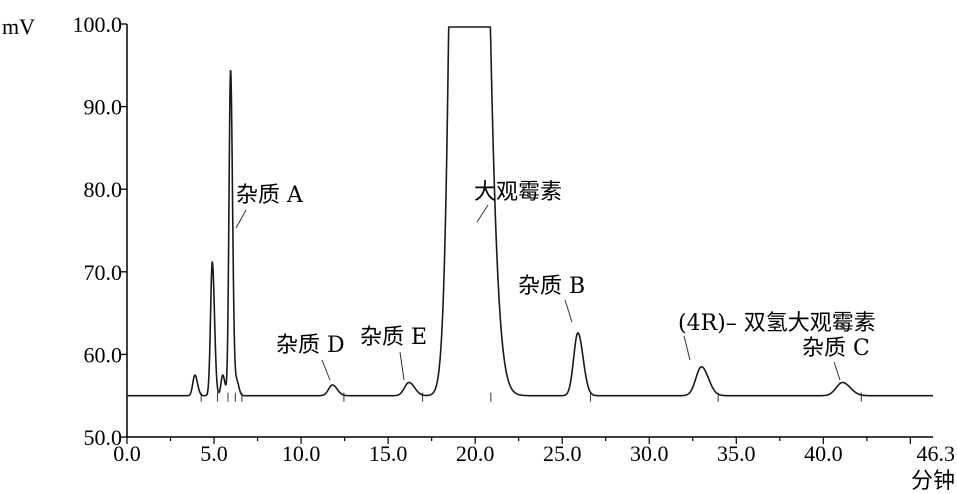  Describe the element at coordinates (103, 437) in the screenshot. I see `y-tick-label: 50.0` at that location.